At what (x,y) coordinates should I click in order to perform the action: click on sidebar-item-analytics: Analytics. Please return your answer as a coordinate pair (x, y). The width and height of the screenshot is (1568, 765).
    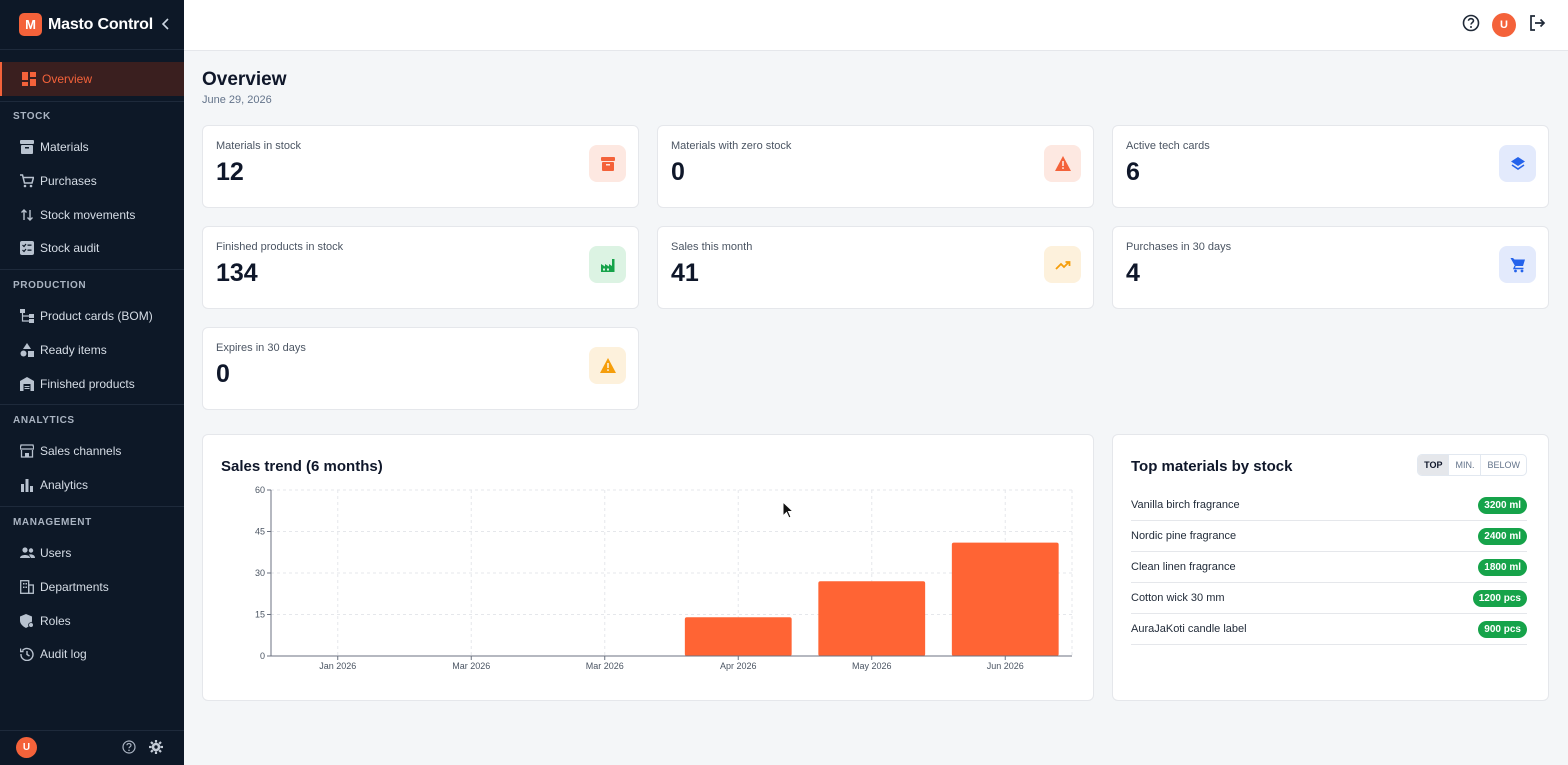
    Looking at the image, I should click on (92, 485).